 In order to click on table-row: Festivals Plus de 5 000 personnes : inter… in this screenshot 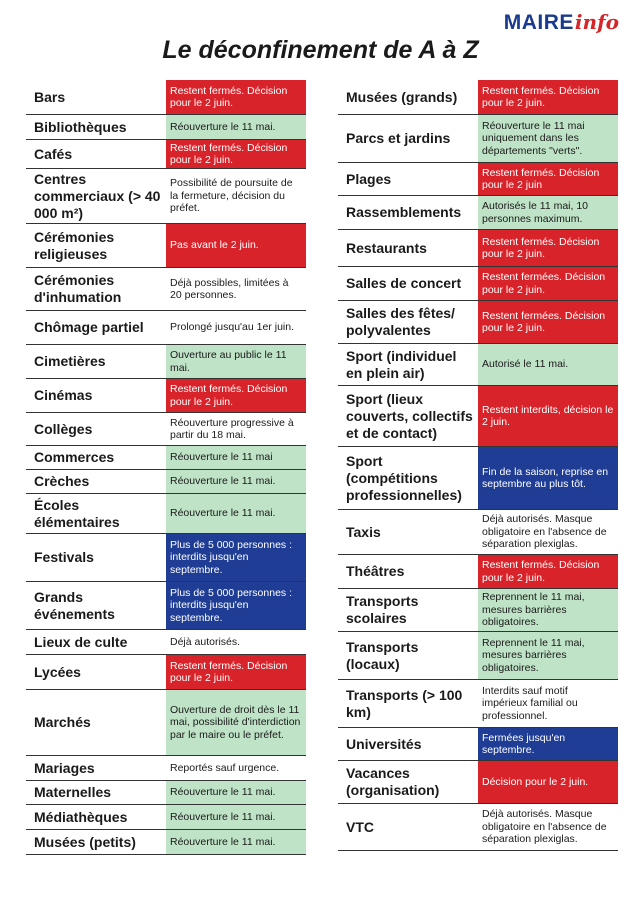, I will do `click(166, 558)`.